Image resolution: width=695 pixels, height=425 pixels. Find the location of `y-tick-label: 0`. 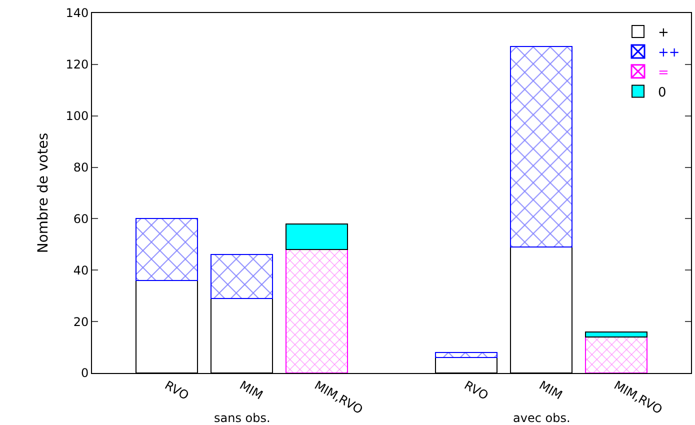

y-tick-label: 0 is located at coordinates (84, 373).